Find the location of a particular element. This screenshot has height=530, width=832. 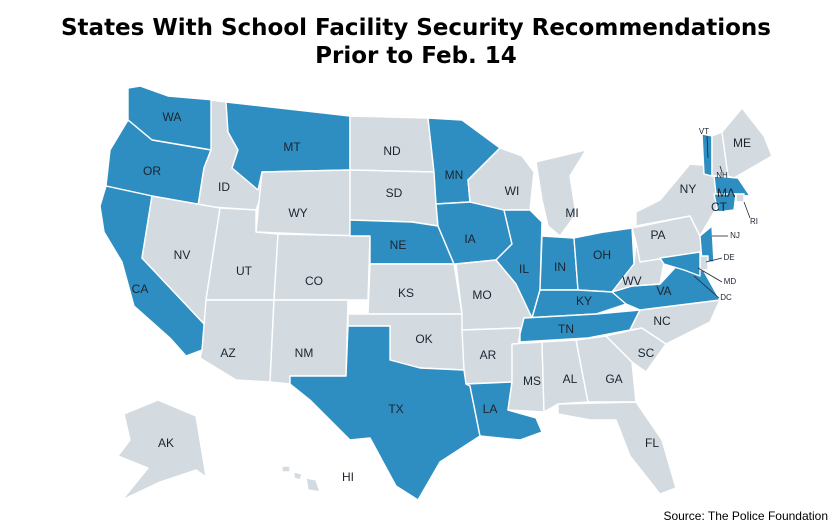

label-ga: GA is located at coordinates (613, 379).